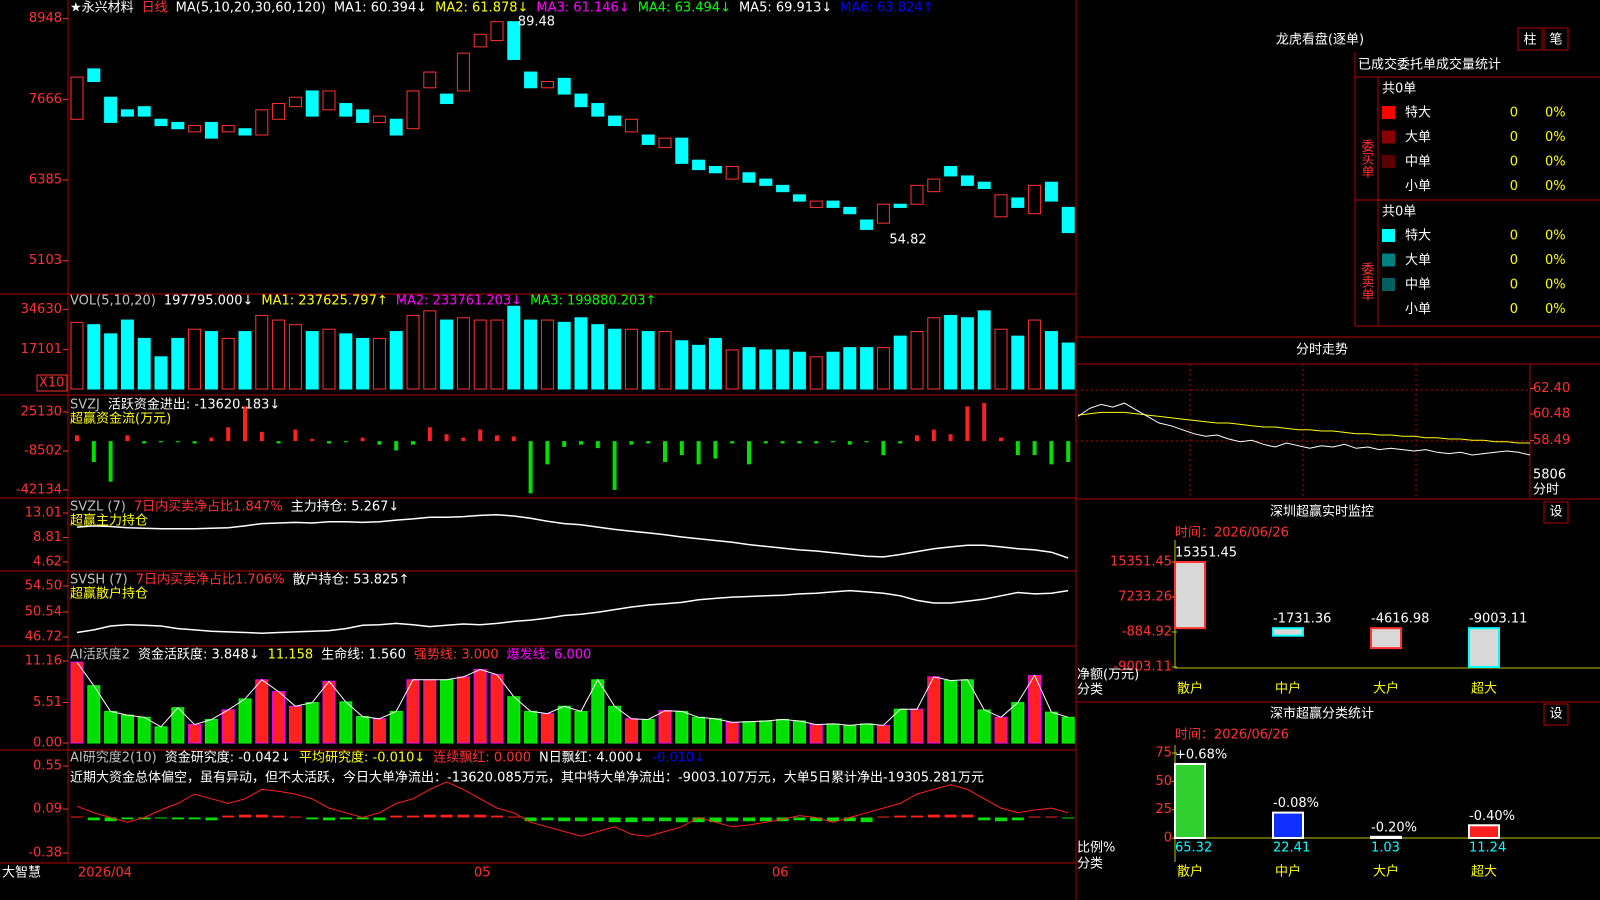 The width and height of the screenshot is (1600, 900). Describe the element at coordinates (45, 99) in the screenshot. I see `y-tick-label: 7666` at that location.